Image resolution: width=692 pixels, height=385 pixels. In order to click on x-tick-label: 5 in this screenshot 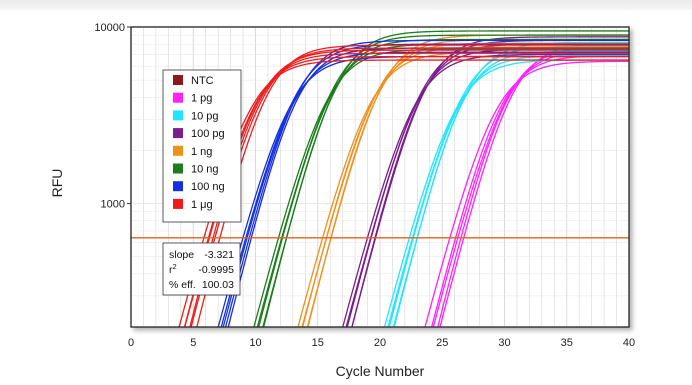, I will do `click(193, 343)`.